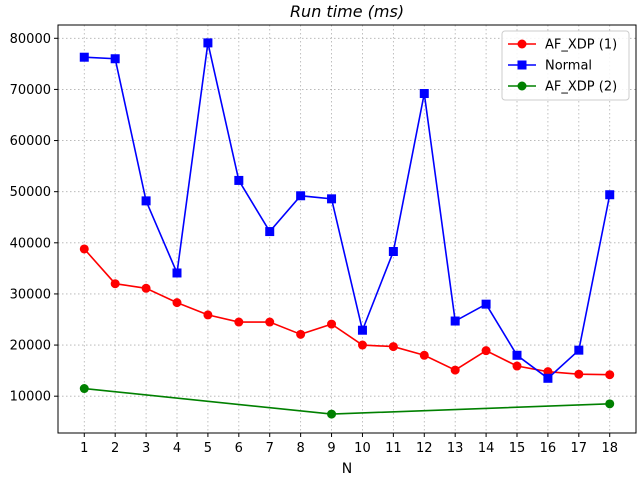 Image resolution: width=640 pixels, height=480 pixels. I want to click on x-tick-label: 17, so click(579, 448).